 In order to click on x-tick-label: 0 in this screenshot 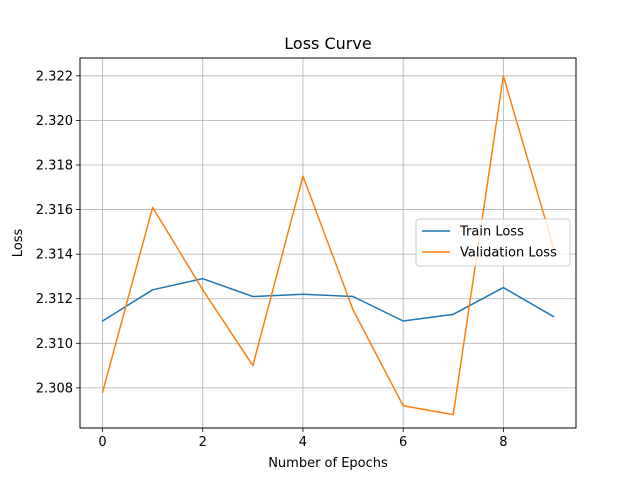, I will do `click(102, 442)`.